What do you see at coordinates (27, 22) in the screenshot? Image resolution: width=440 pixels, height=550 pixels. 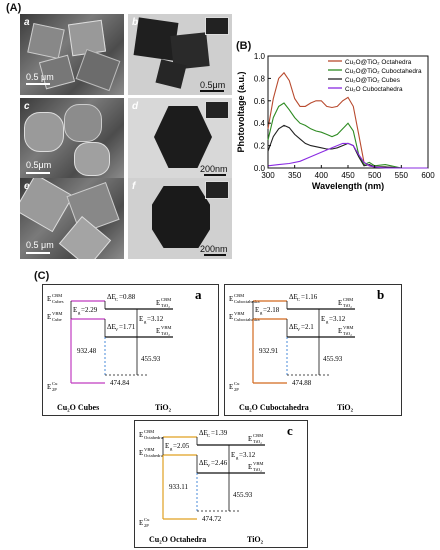 I see `micrograph-tag: a` at bounding box center [27, 22].